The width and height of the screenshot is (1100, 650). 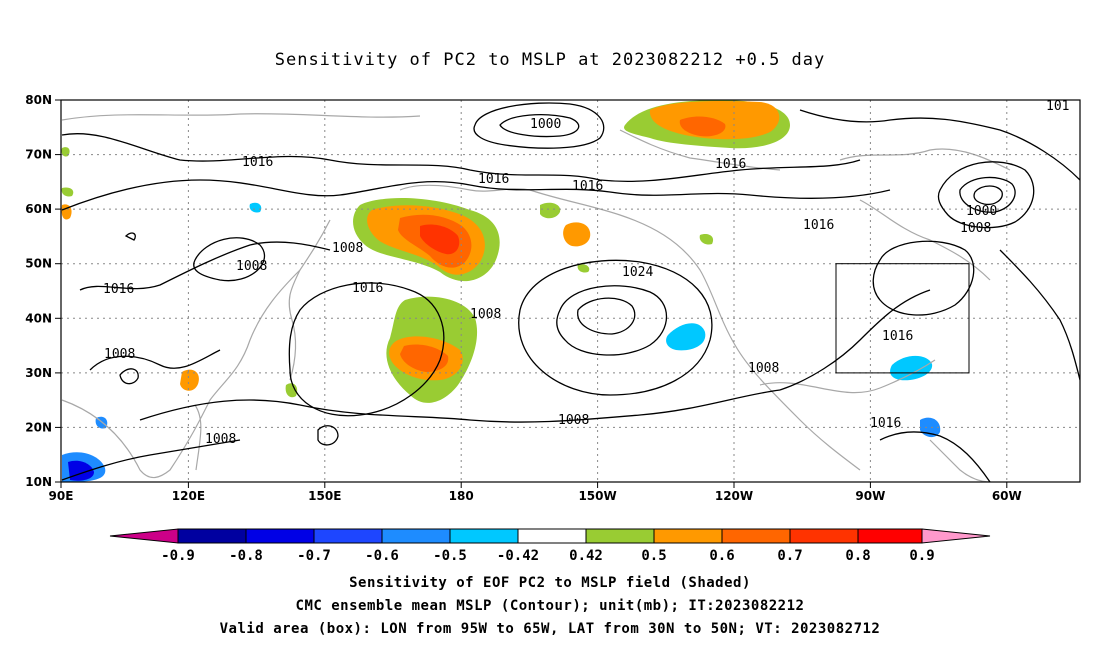 What do you see at coordinates (38, 427) in the screenshot?
I see `lat-label: 20N` at bounding box center [38, 427].